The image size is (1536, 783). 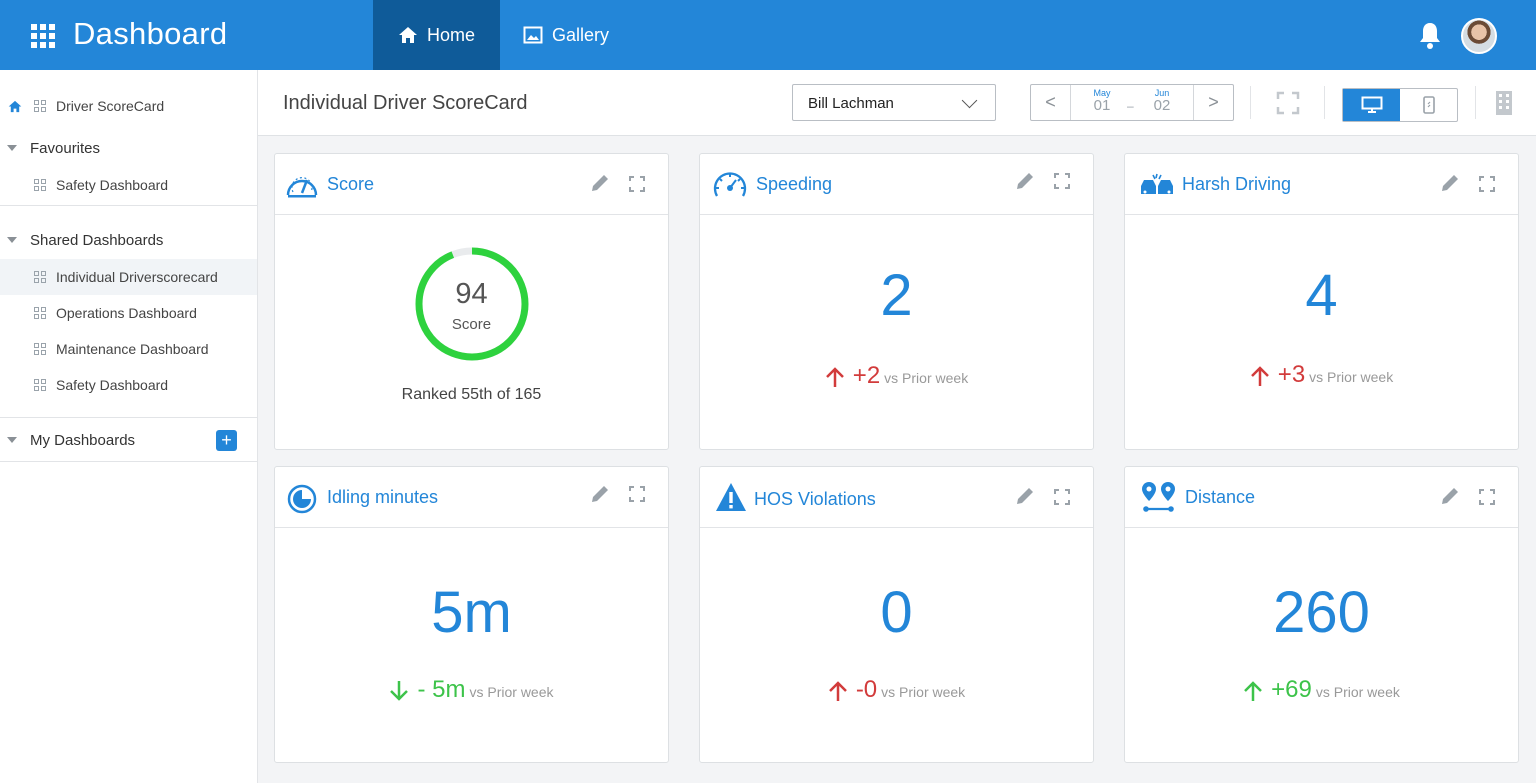 I want to click on card-title: Speeding, so click(x=794, y=184).